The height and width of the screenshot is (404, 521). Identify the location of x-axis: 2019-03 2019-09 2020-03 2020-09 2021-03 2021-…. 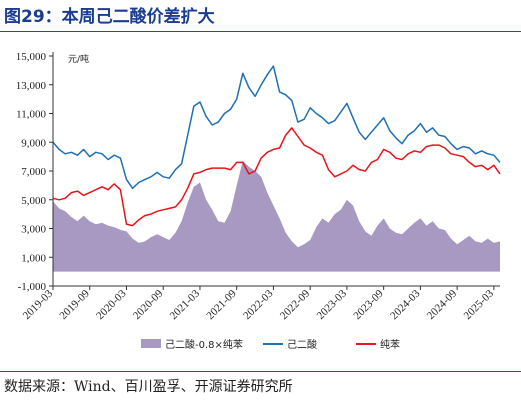
(260, 303).